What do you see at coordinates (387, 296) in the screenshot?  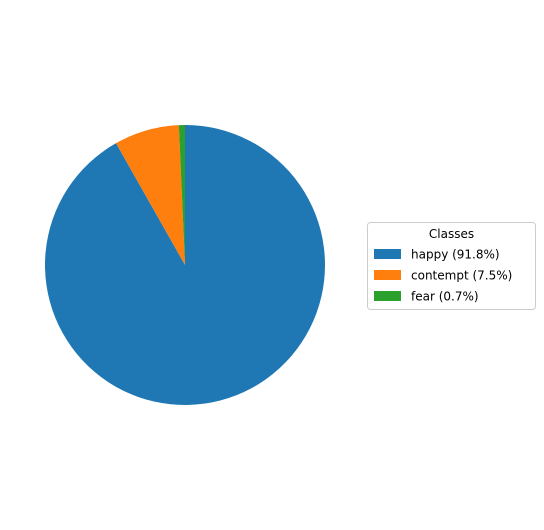 I see `legend-swatch-fear` at bounding box center [387, 296].